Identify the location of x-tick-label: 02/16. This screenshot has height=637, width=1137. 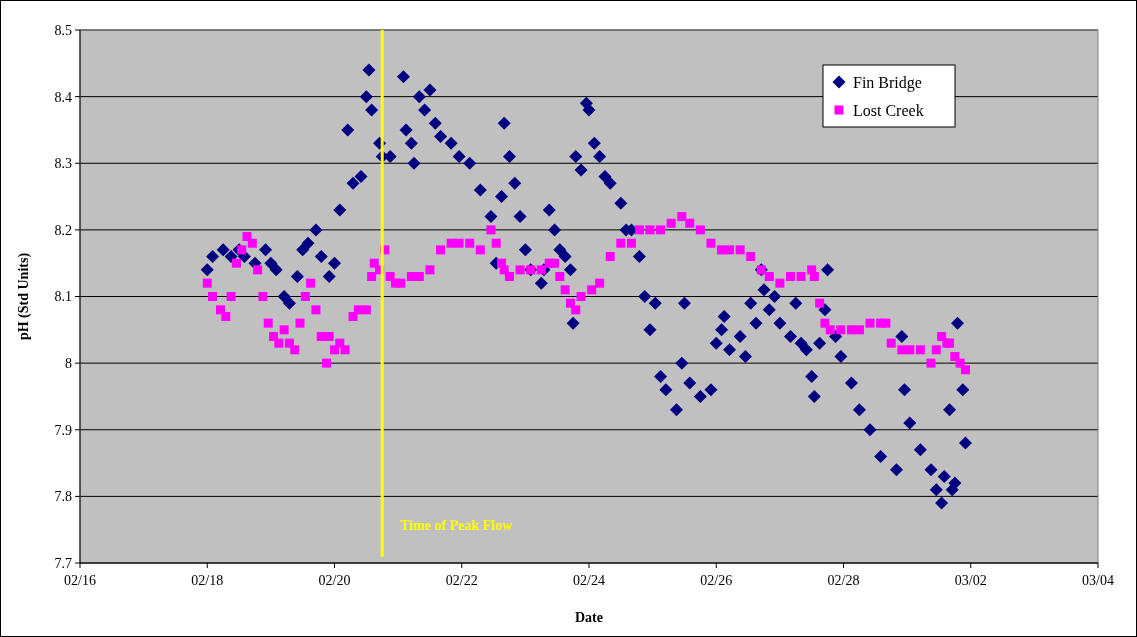
(80, 580).